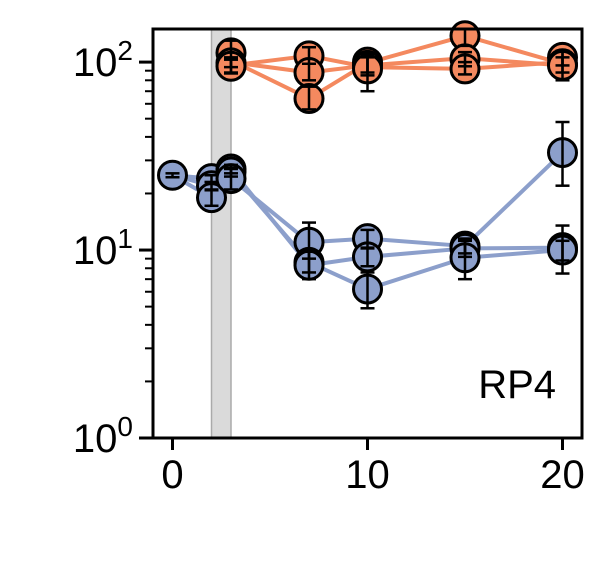 The height and width of the screenshot is (575, 612). I want to click on x-tick-label: 10, so click(367, 475).